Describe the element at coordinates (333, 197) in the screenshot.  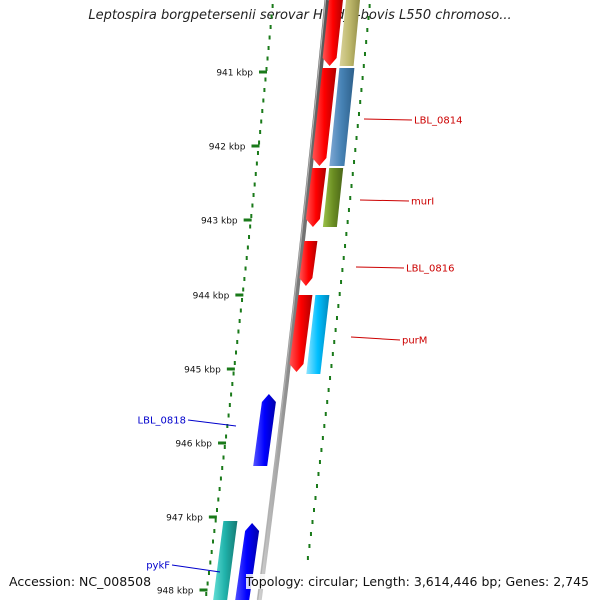
I see `gene-block-green` at that location.